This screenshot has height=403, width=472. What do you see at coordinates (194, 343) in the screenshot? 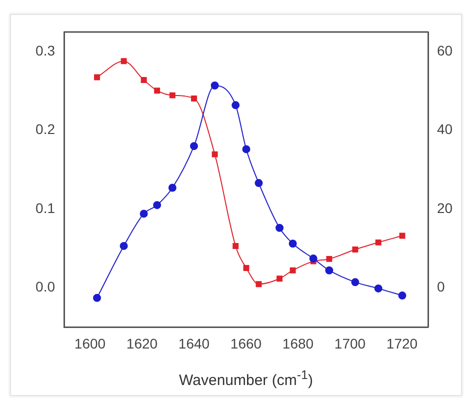
I see `x-tick-label: 1640` at bounding box center [194, 343].